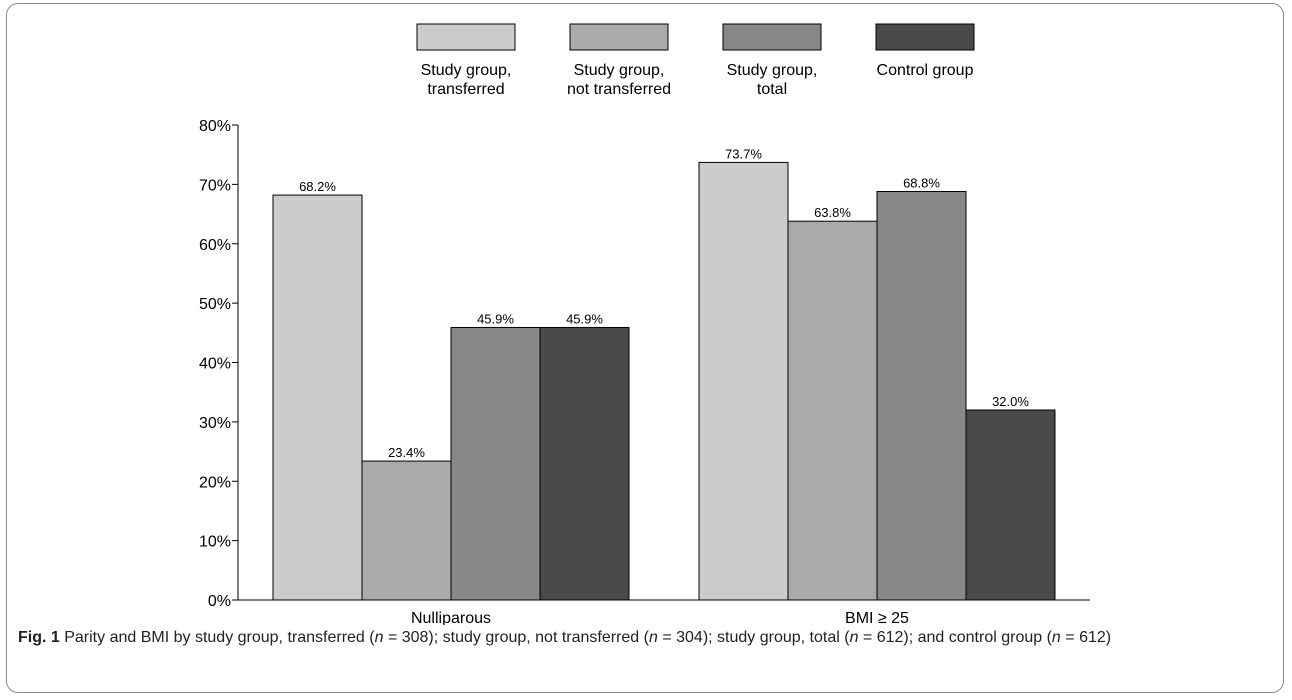  Describe the element at coordinates (406, 452) in the screenshot. I see `data-label: 23.4%` at that location.